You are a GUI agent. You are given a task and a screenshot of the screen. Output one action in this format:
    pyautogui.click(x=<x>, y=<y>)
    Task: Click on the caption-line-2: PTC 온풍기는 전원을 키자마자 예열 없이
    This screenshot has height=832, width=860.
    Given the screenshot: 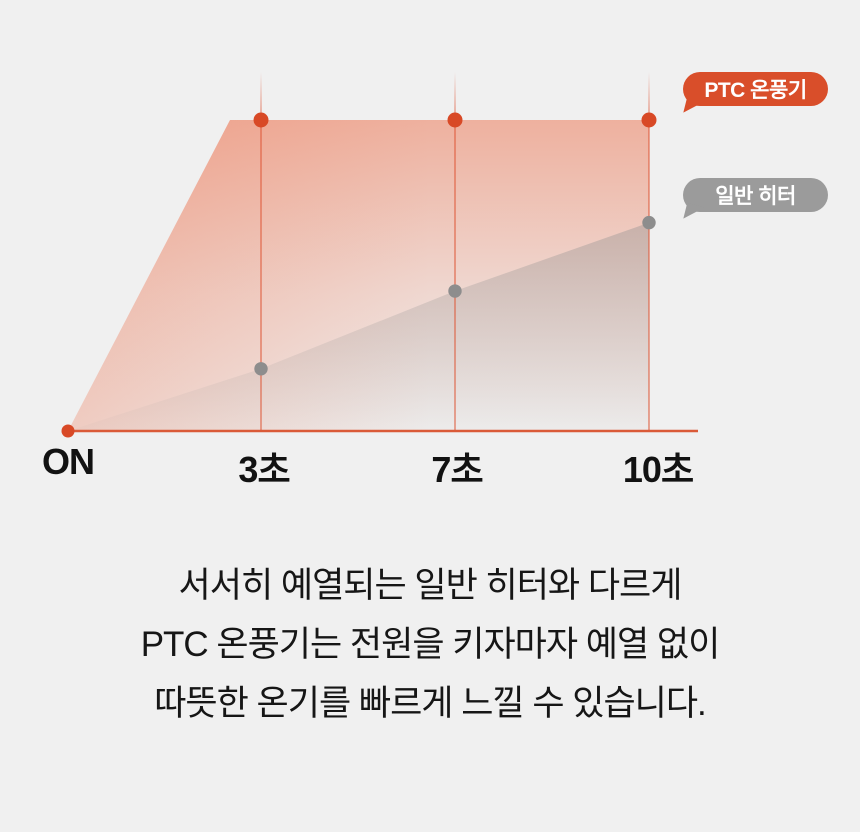 What is the action you would take?
    pyautogui.click(x=430, y=644)
    